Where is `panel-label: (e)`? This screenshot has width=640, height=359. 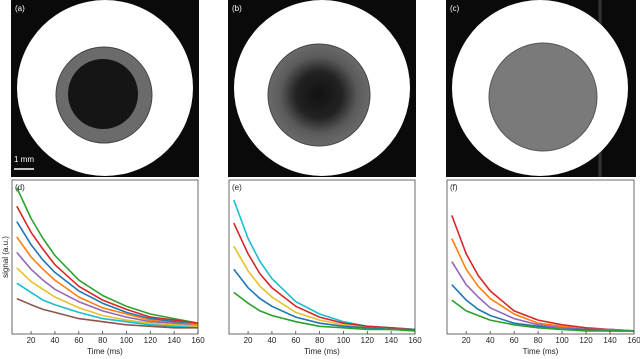 panel-label: (e) is located at coordinates (237, 187).